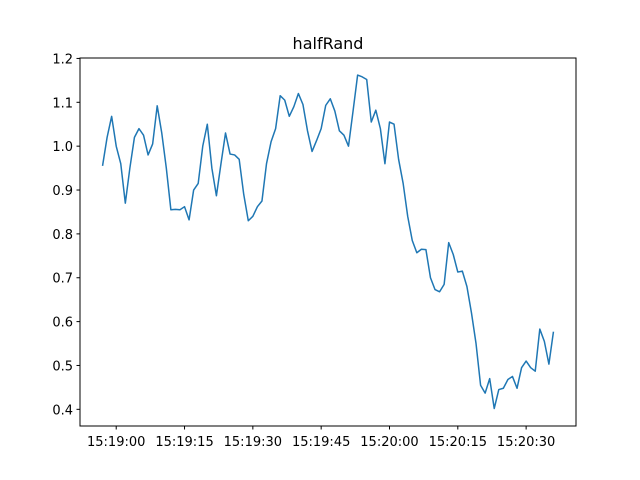 The height and width of the screenshot is (480, 640). What do you see at coordinates (253, 442) in the screenshot?
I see `x-tick-label: 15:19:30` at bounding box center [253, 442].